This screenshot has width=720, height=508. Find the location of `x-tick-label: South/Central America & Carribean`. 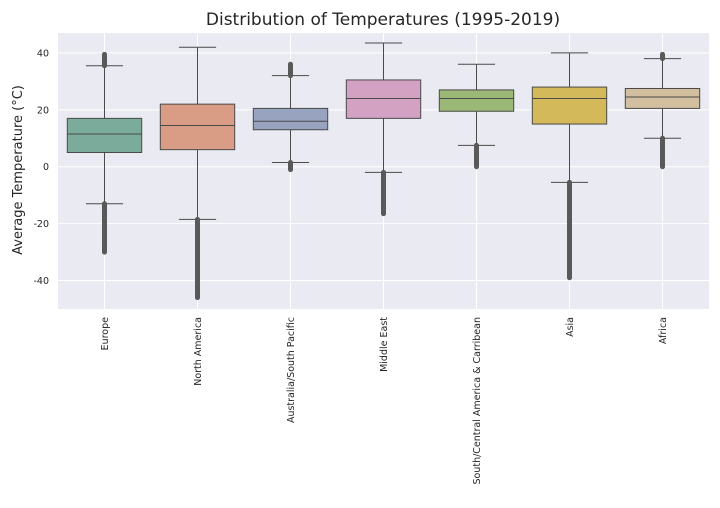

x-tick-label: South/Central America & Carribean is located at coordinates (477, 401).